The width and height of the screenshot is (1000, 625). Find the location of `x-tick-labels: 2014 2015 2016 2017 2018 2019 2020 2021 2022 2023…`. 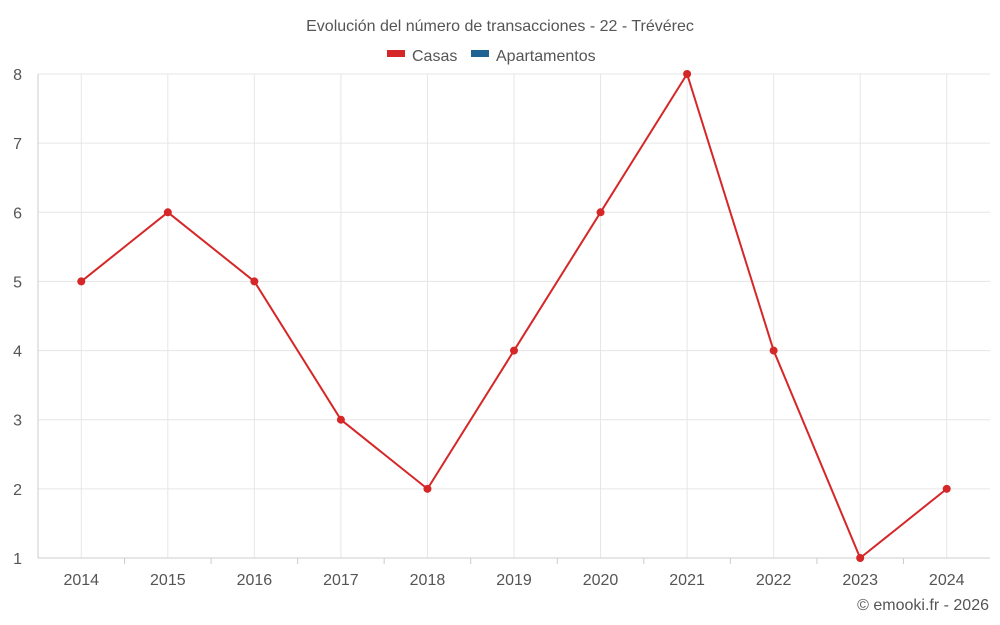

x-tick-labels: 2014 2015 2016 2017 2018 2019 2020 2021 2022 2023… is located at coordinates (513, 580).